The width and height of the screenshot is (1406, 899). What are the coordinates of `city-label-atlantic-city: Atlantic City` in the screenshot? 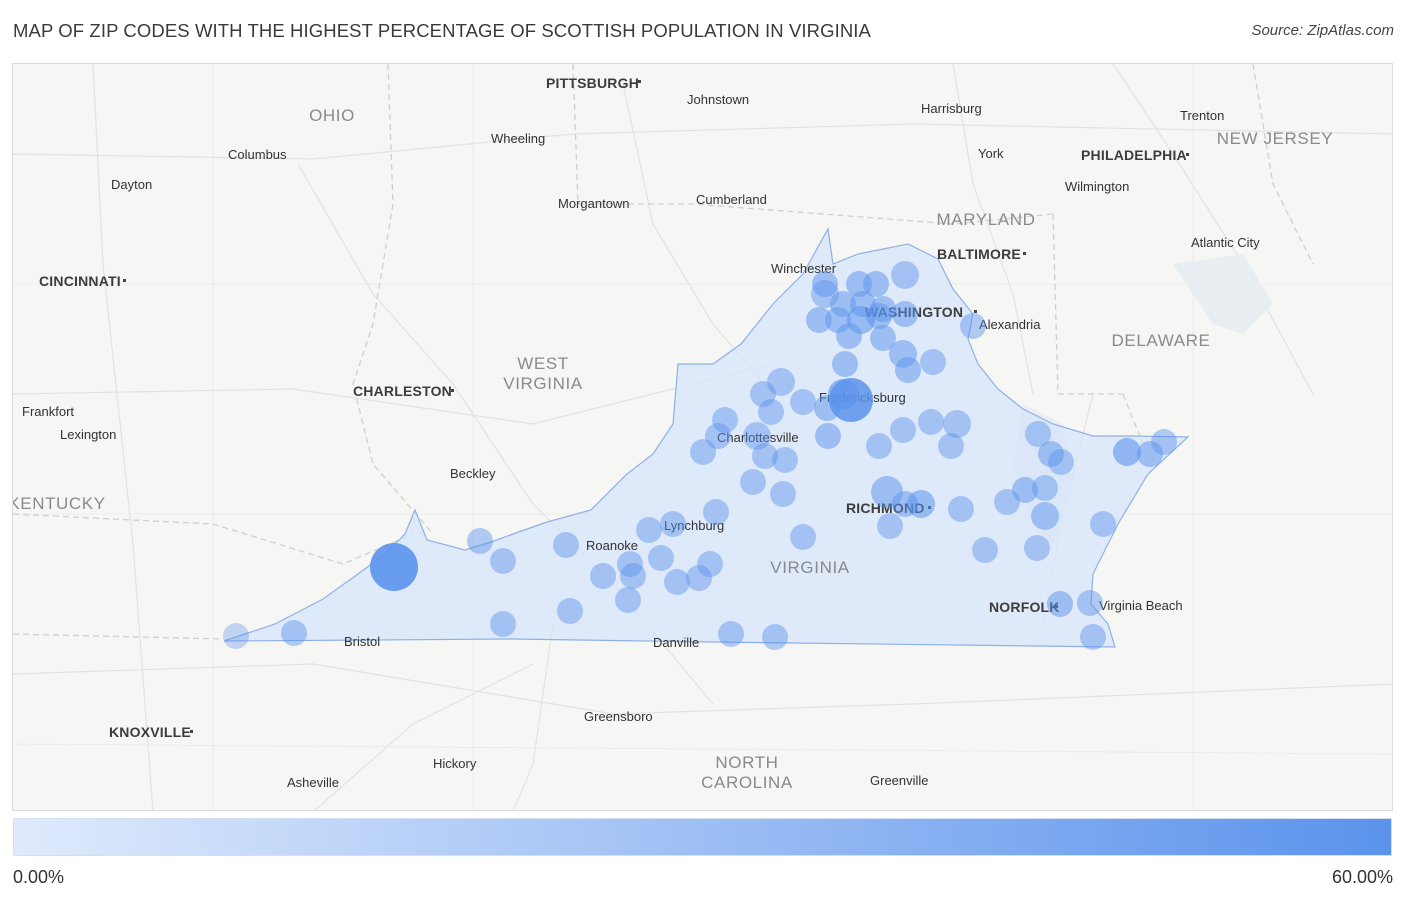 It's located at (1225, 242).